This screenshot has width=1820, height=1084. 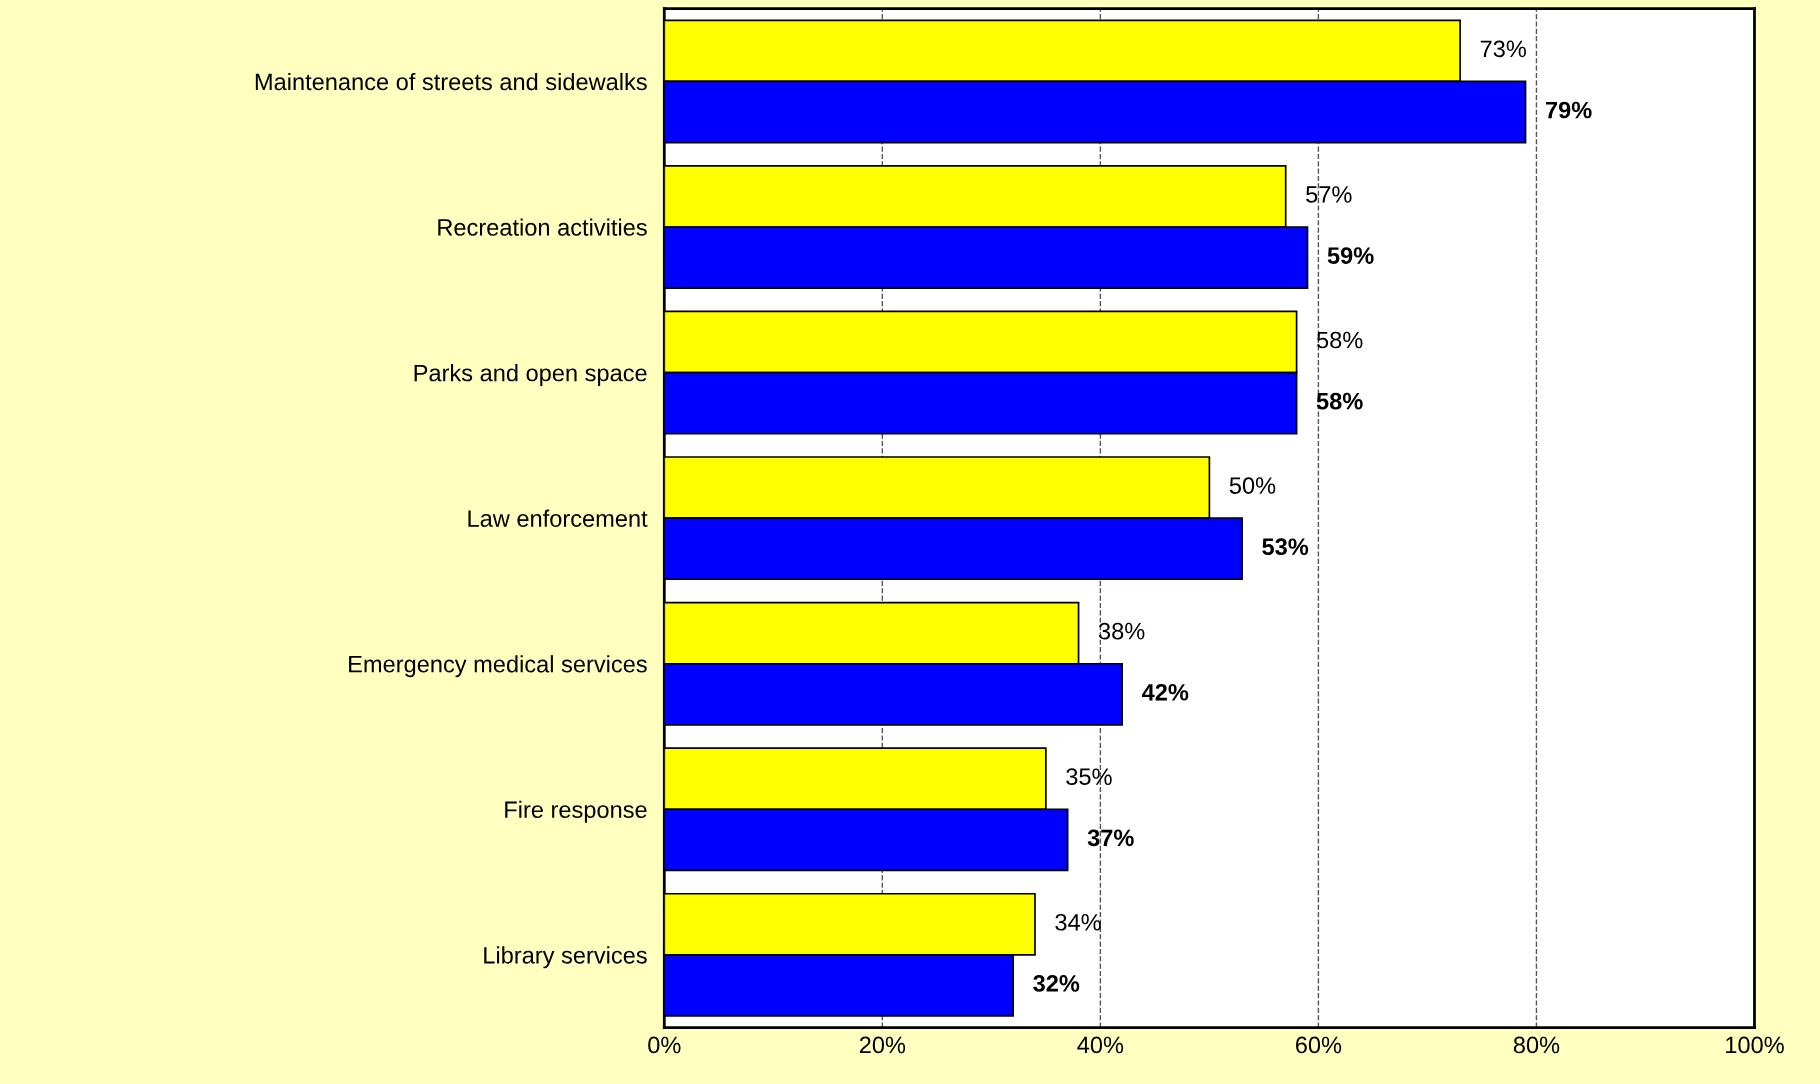 What do you see at coordinates (558, 518) in the screenshot?
I see `y-tick-label: Law enforcement` at bounding box center [558, 518].